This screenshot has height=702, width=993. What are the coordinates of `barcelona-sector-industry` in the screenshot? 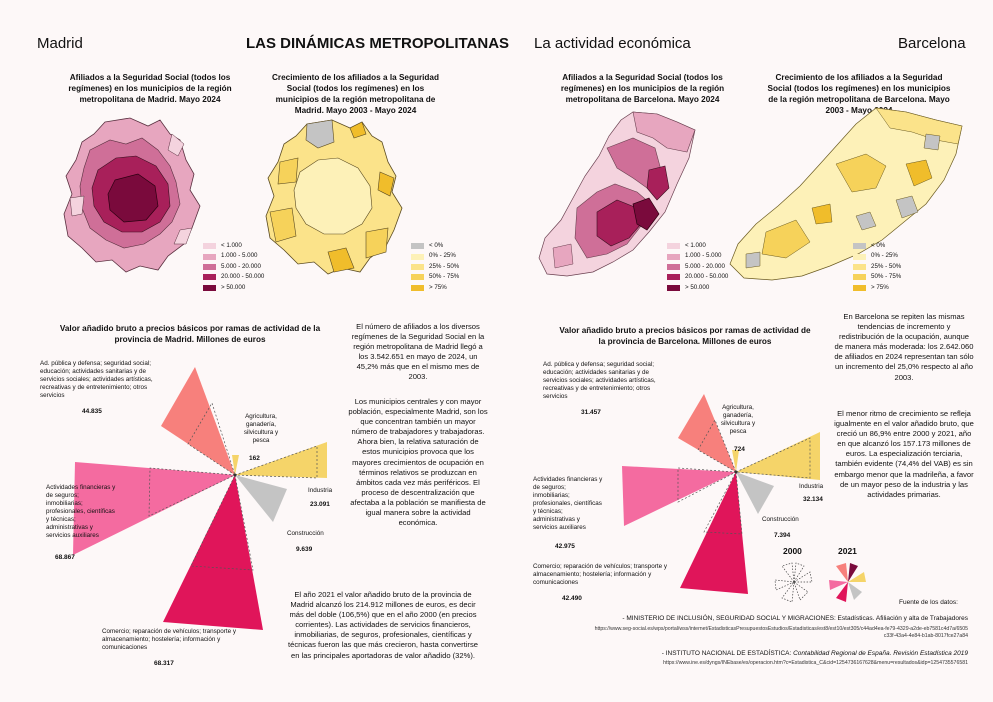 It's located at (778, 456).